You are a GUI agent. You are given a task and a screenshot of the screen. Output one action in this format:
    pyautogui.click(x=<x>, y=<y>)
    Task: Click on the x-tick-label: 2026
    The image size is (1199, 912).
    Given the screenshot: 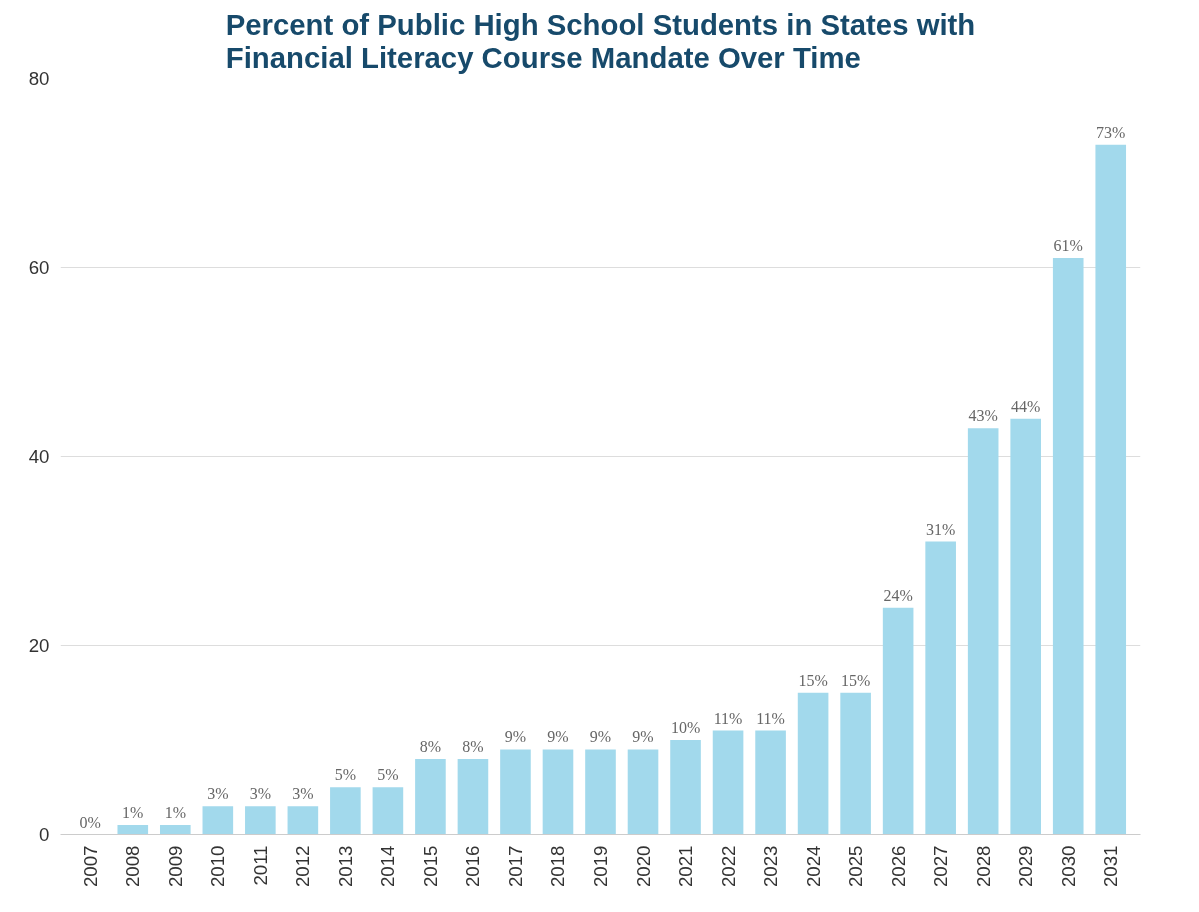 What is the action you would take?
    pyautogui.click(x=898, y=866)
    